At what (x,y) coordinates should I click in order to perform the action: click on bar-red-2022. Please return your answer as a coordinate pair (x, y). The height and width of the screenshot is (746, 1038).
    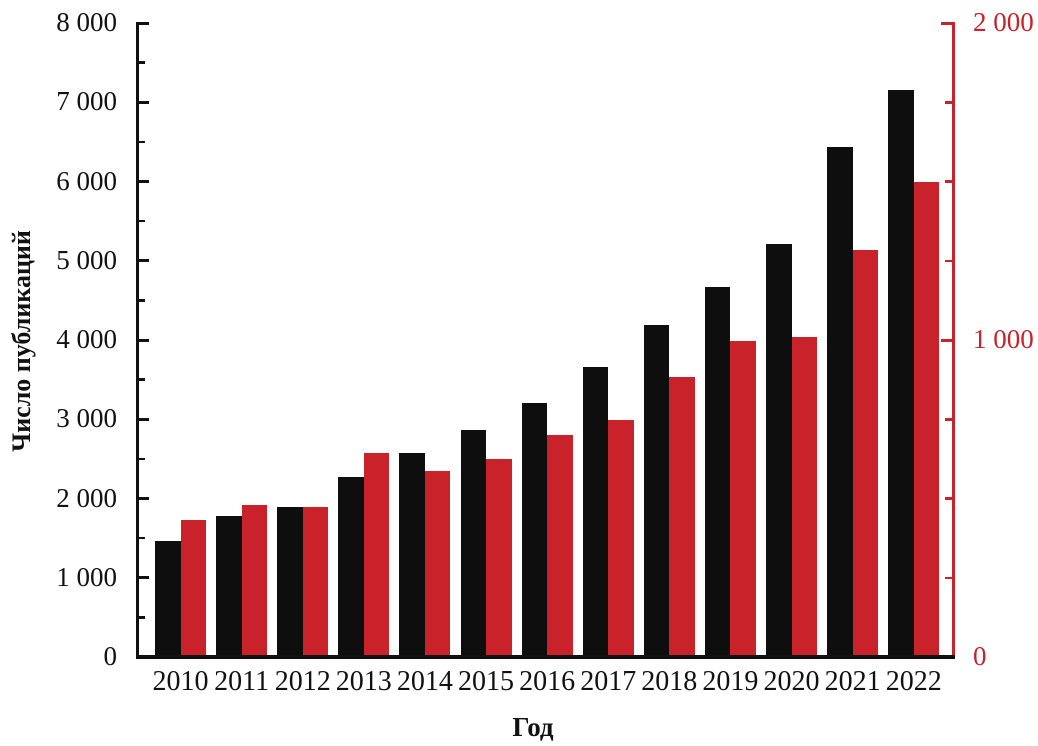
    Looking at the image, I should click on (926, 419).